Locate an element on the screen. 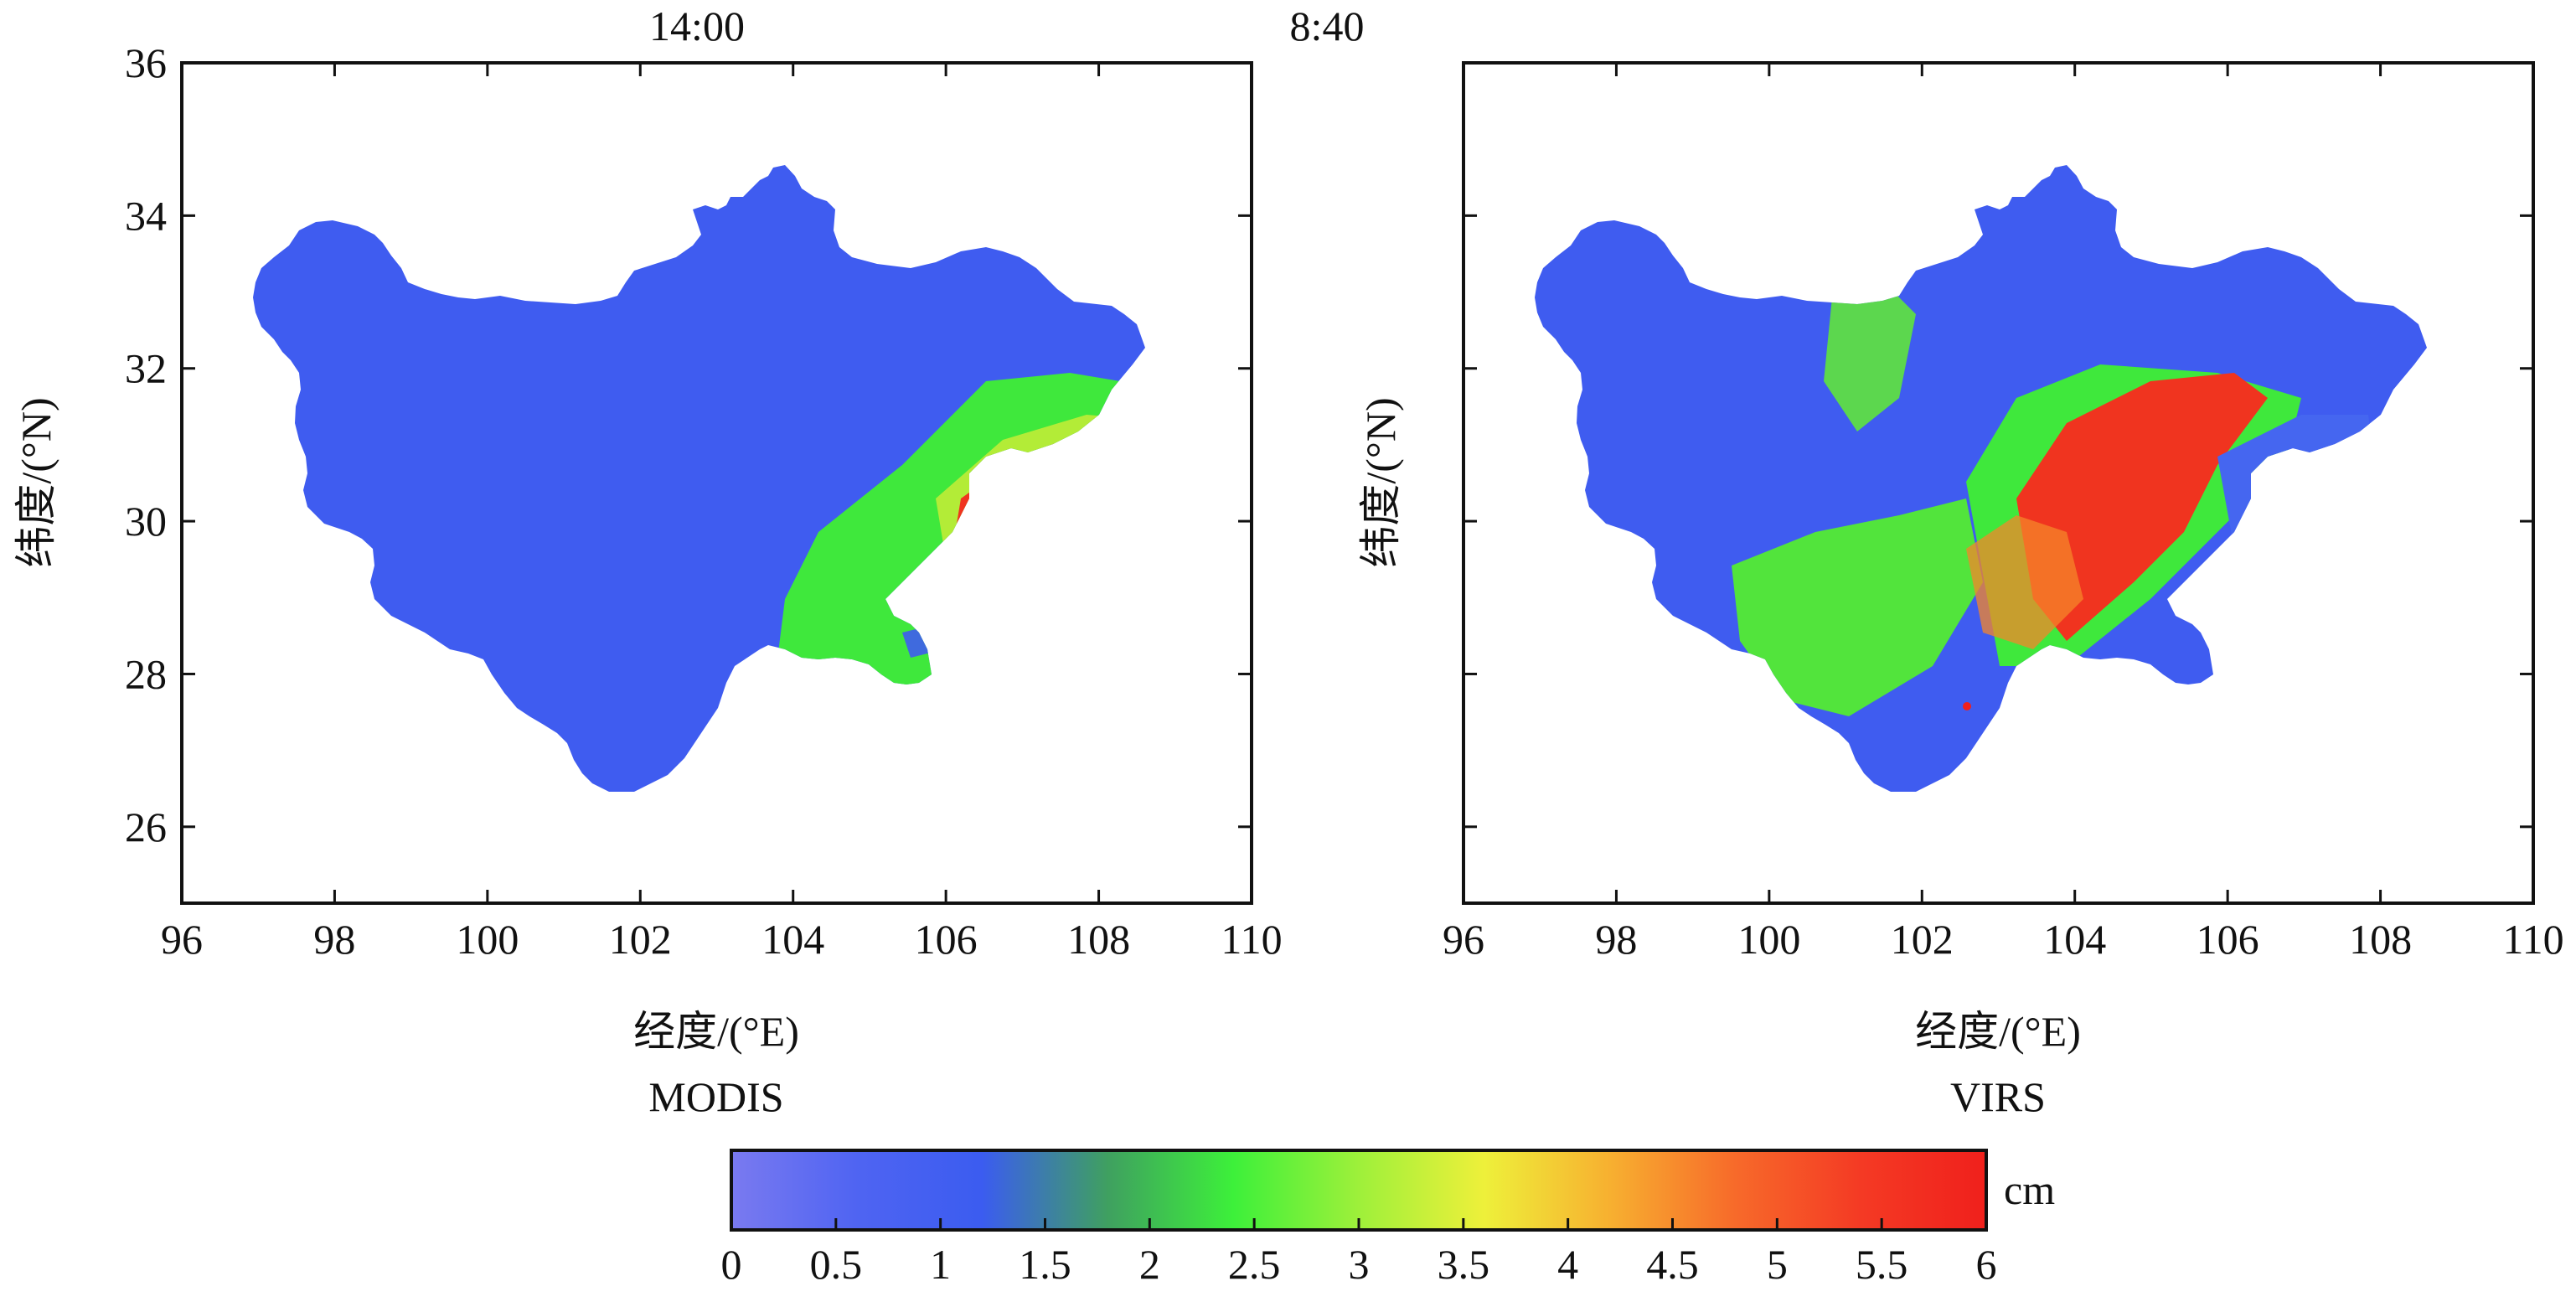 The height and width of the screenshot is (1307, 2576). colorbar-tick-label: 4 is located at coordinates (1567, 1264).